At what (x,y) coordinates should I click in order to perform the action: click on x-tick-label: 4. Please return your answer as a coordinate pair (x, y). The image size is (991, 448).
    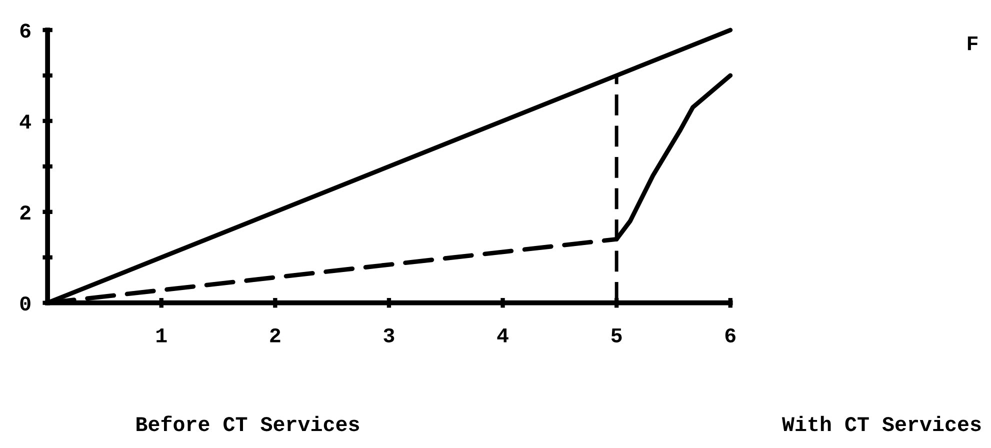
    Looking at the image, I should click on (502, 335).